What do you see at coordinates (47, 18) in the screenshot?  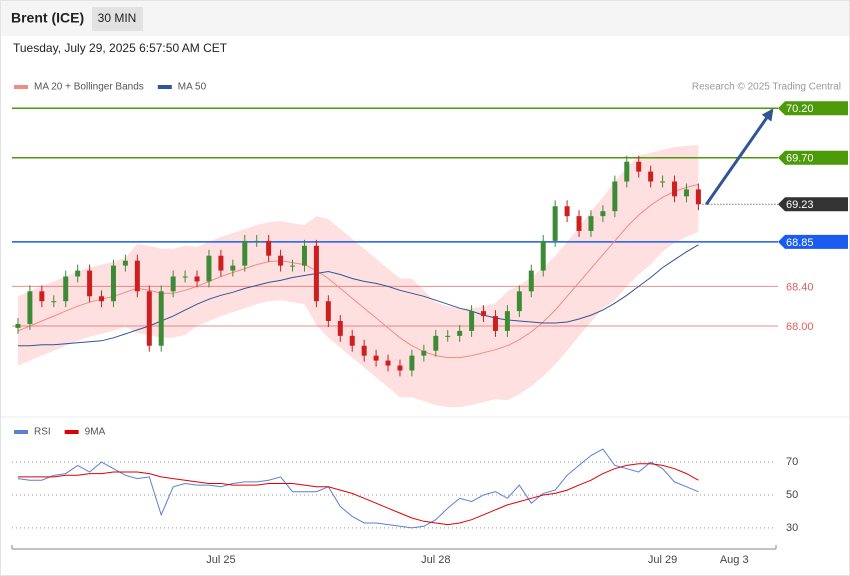 I see `instrument-title: Brent (ICE)` at bounding box center [47, 18].